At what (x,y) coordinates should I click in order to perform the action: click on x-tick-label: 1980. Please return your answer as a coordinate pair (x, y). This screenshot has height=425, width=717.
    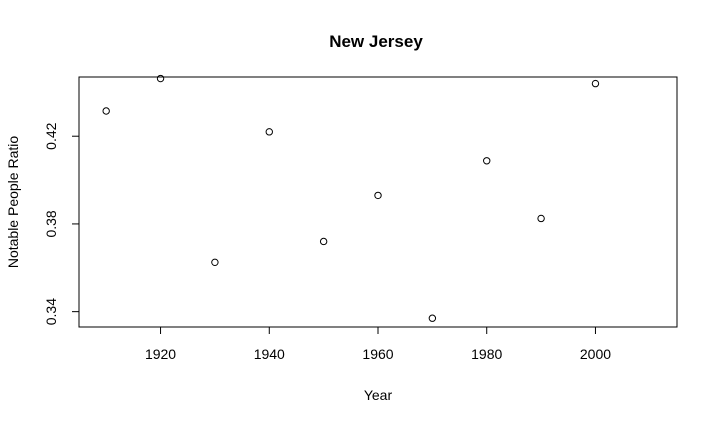
    Looking at the image, I should click on (486, 354).